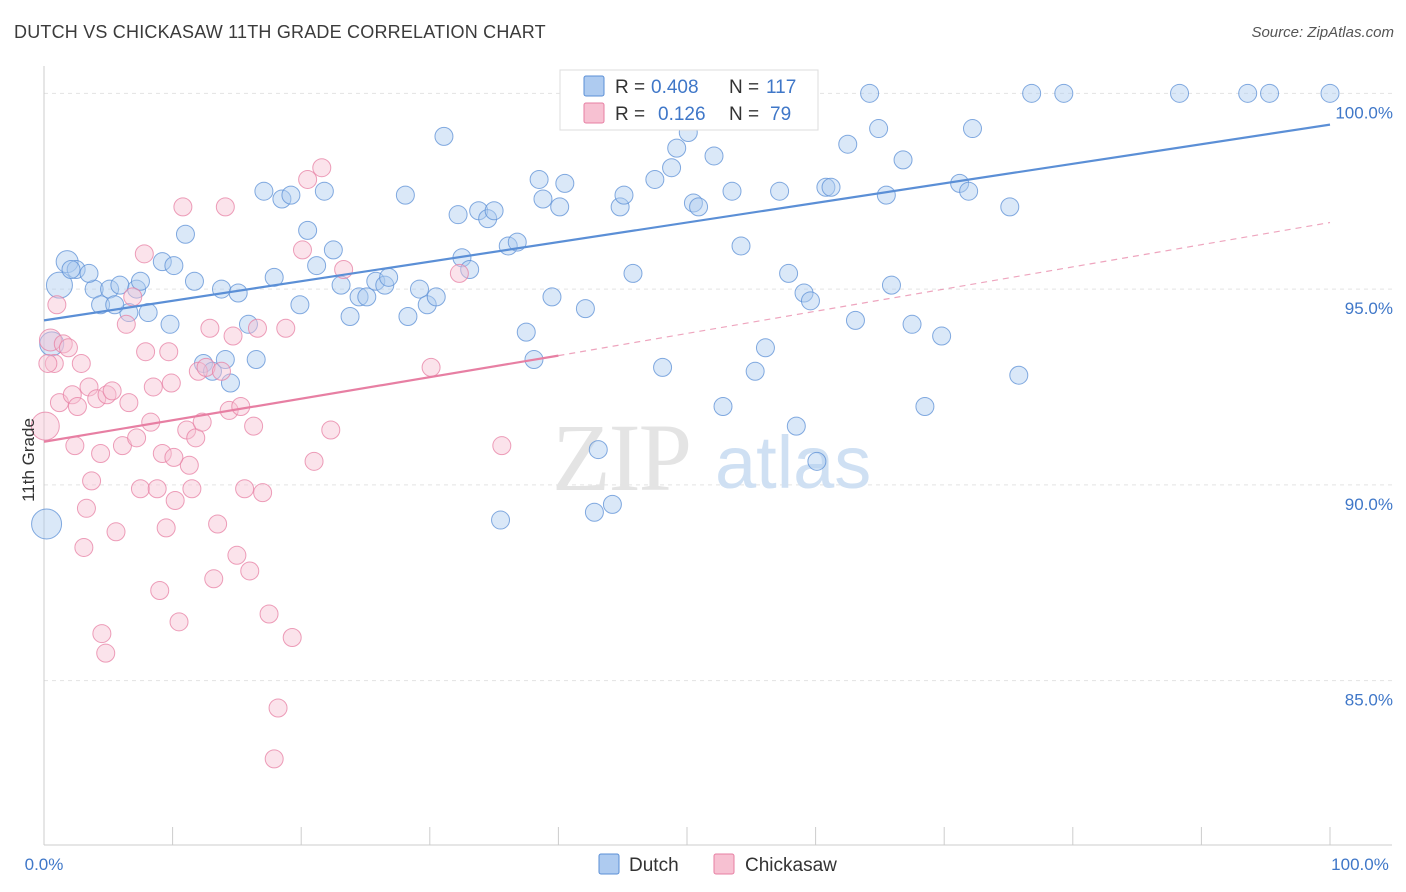 The width and height of the screenshot is (1406, 892). I want to click on legend-r-label: R =, so click(630, 114).